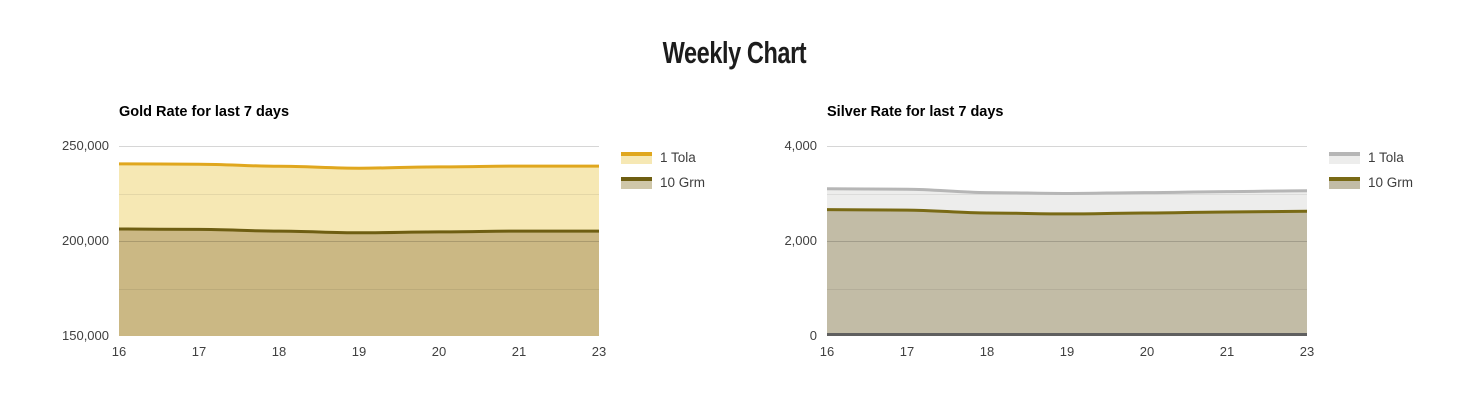  What do you see at coordinates (676, 170) in the screenshot?
I see `gold-legend: 1 Tola 10 Grm` at bounding box center [676, 170].